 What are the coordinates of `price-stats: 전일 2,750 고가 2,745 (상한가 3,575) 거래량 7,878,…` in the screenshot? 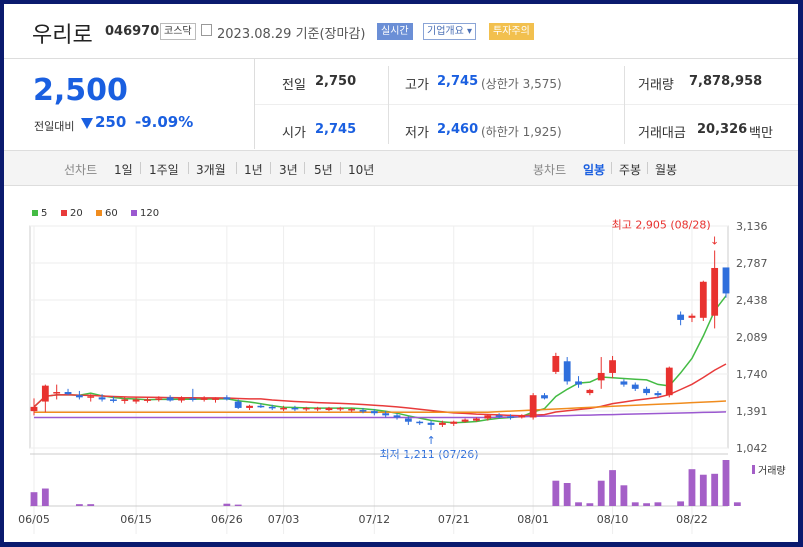 It's located at (526, 104).